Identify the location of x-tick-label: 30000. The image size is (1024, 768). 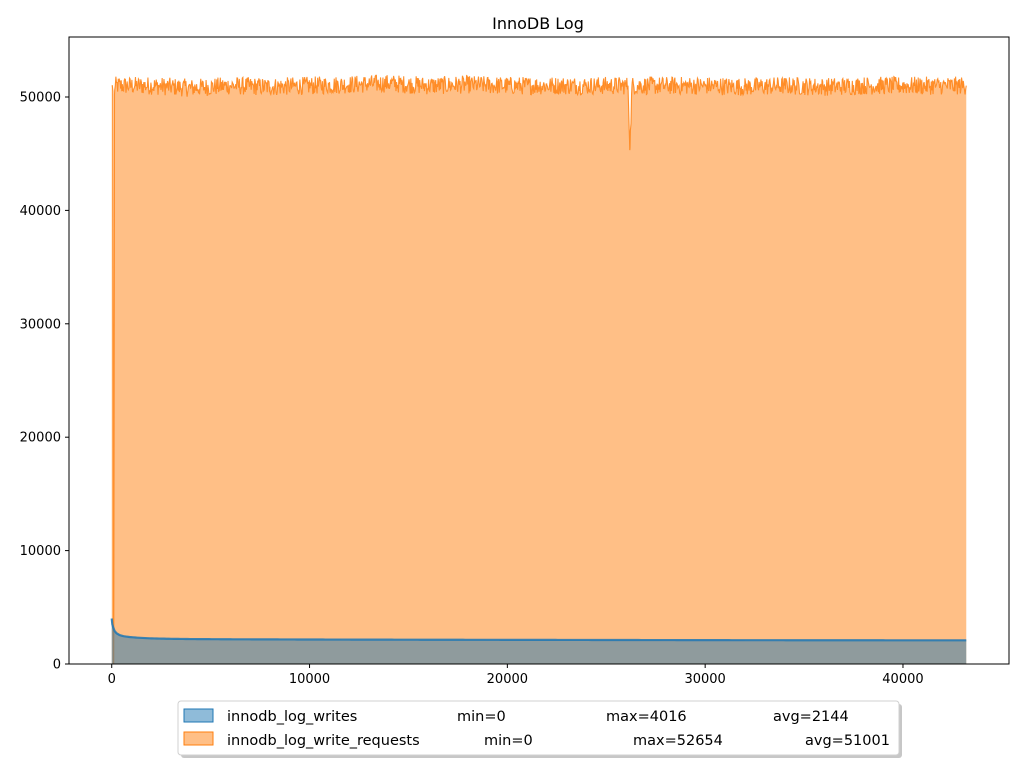
(704, 679).